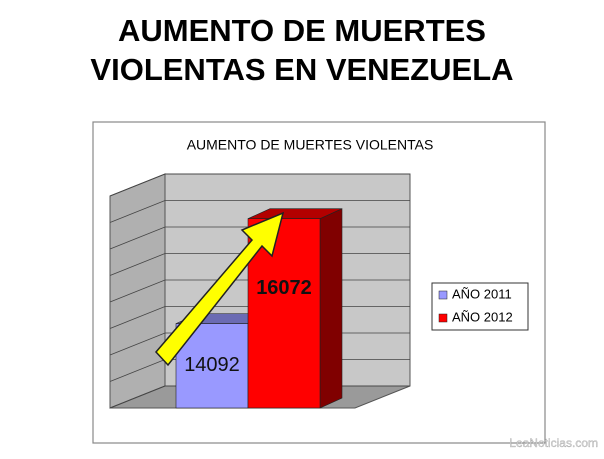 This screenshot has width=604, height=459. What do you see at coordinates (310, 145) in the screenshot?
I see `chart-title: AUMENTO DE MUERTES VIOLENTAS` at bounding box center [310, 145].